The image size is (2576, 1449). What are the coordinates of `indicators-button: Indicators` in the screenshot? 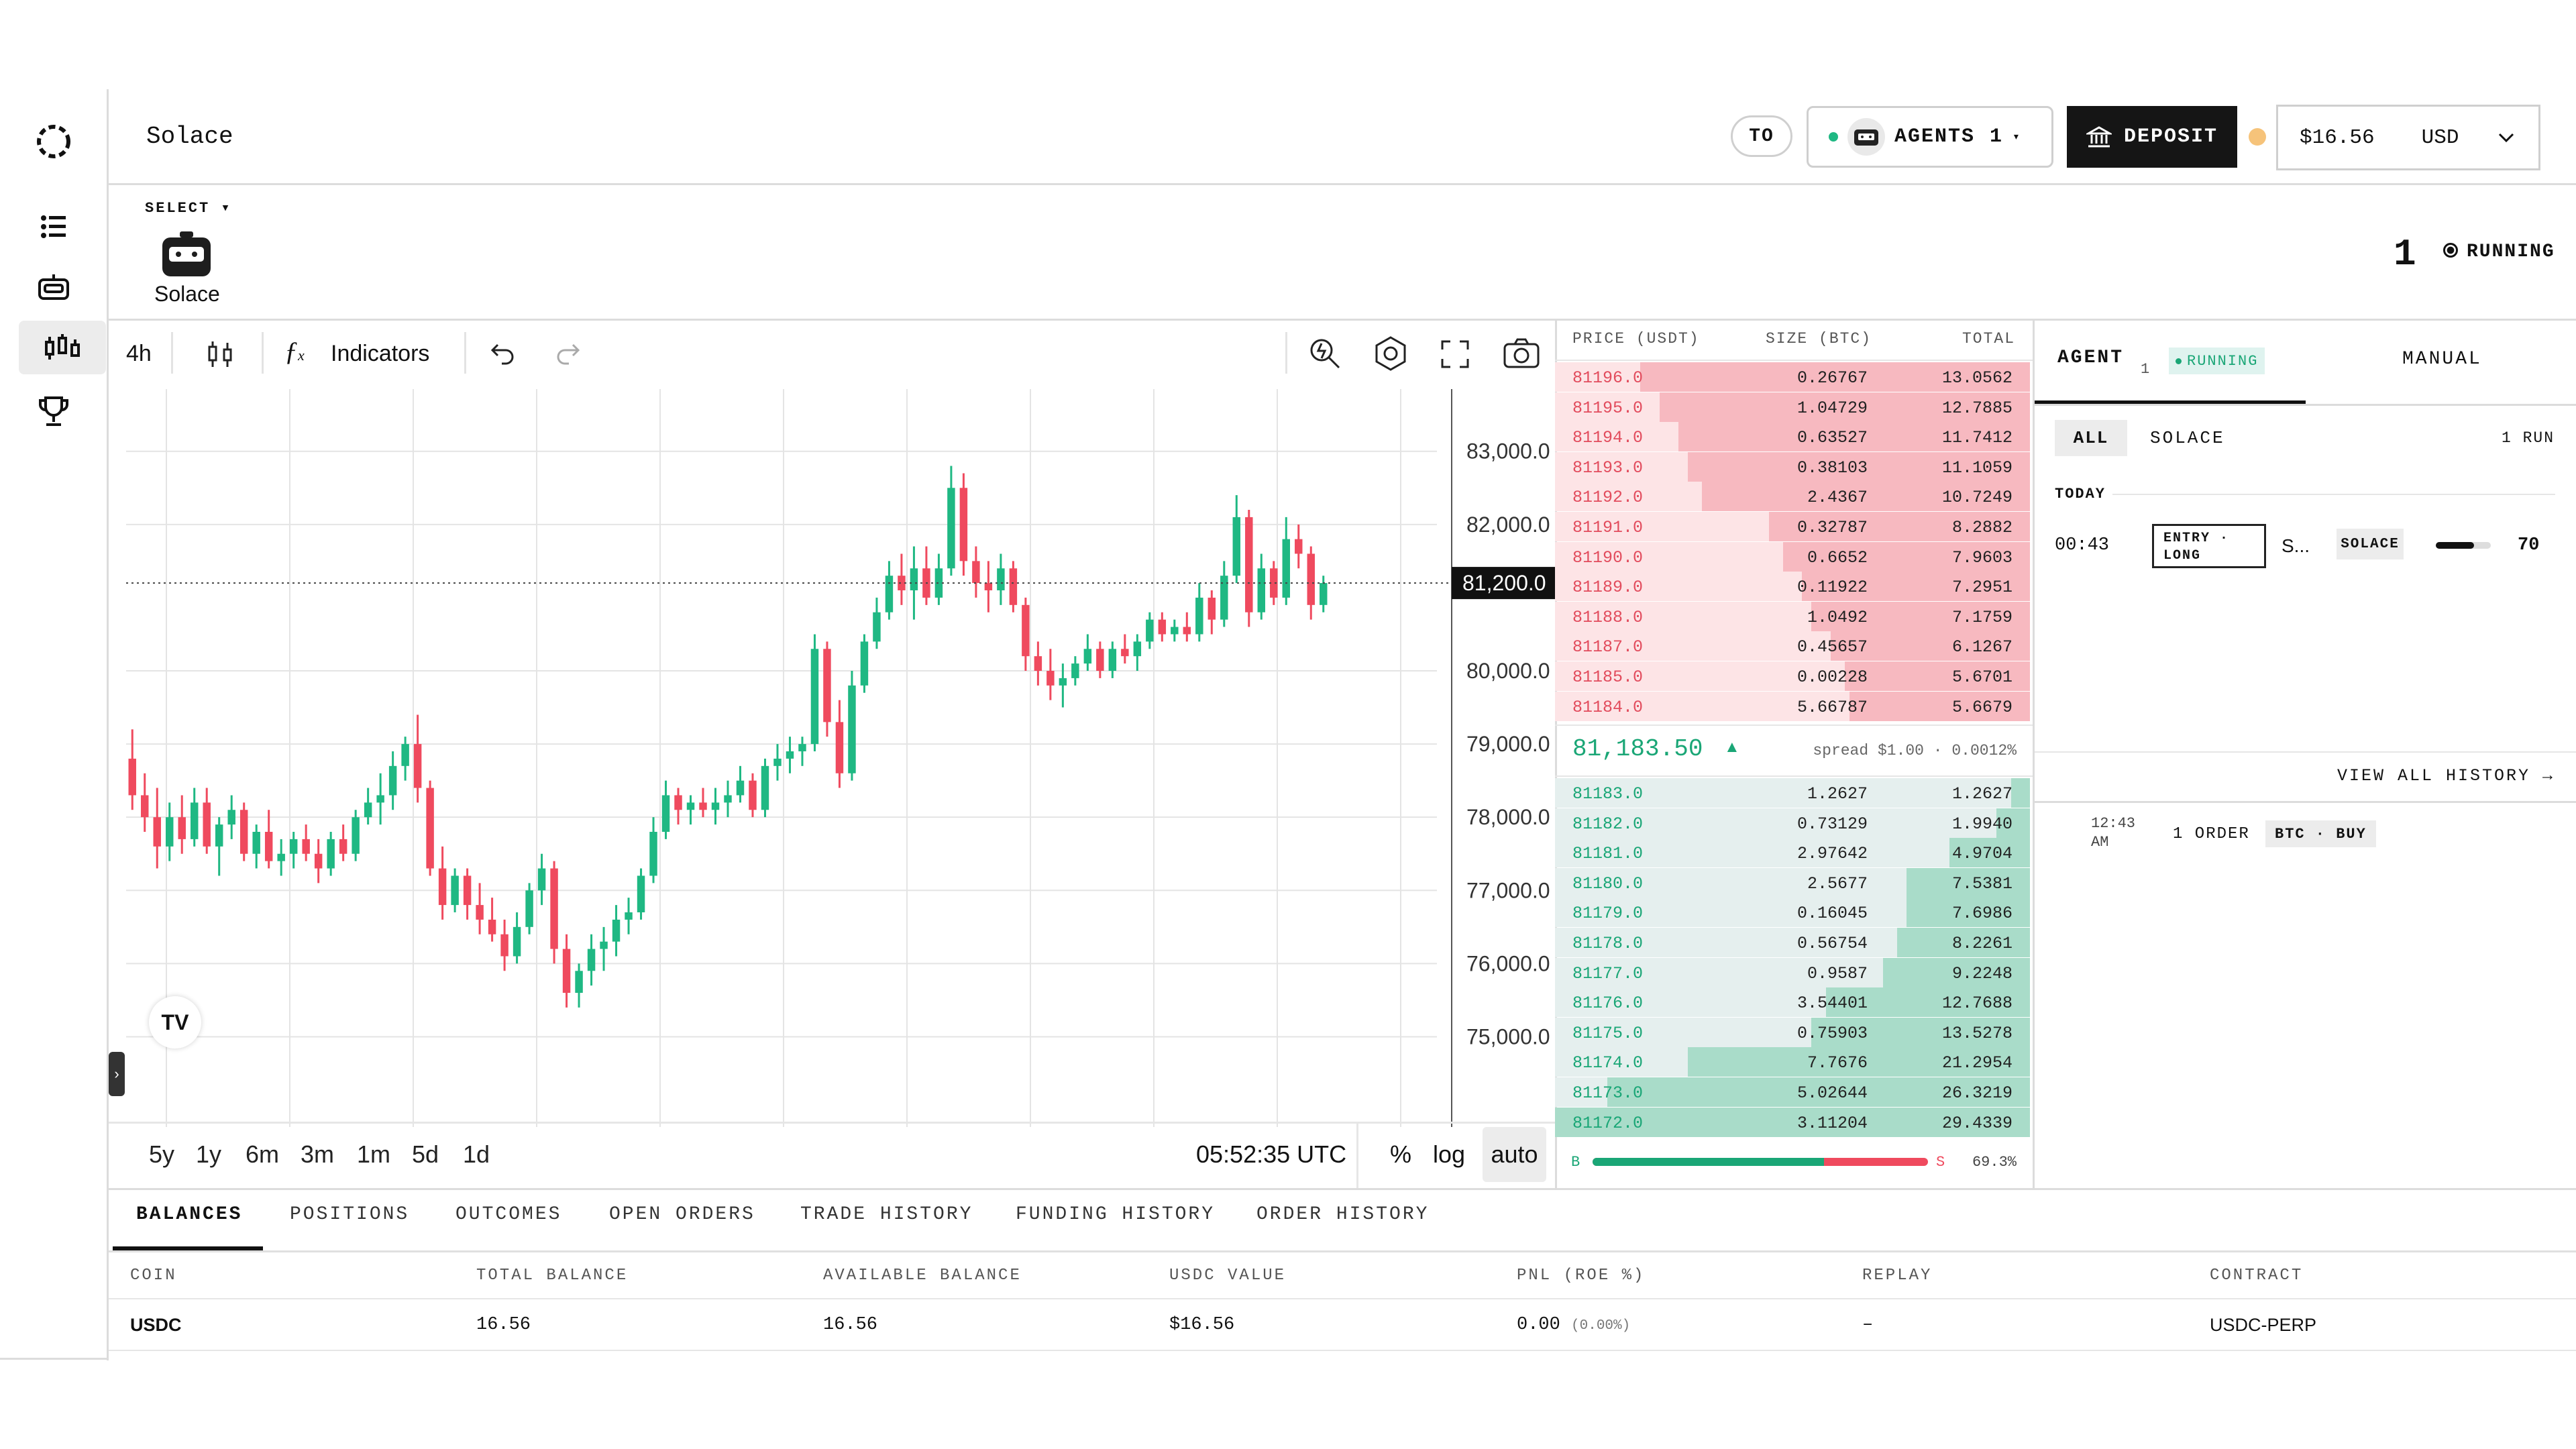 It's located at (380, 353).